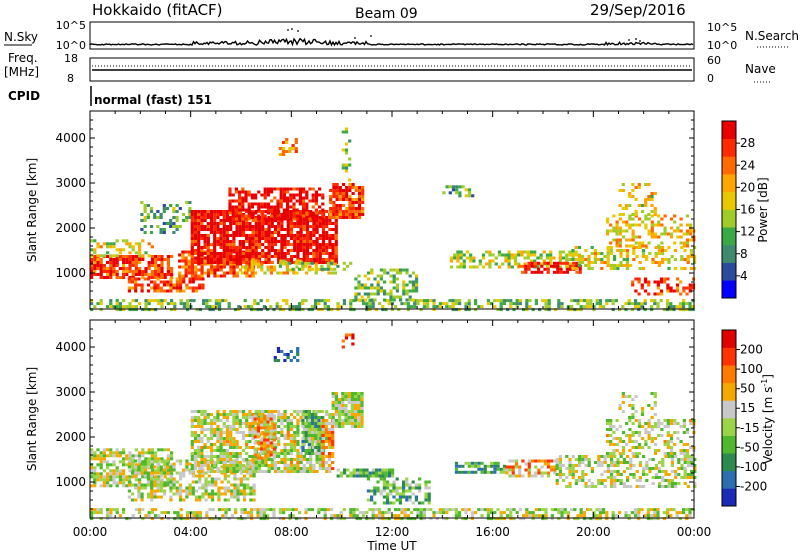 The height and width of the screenshot is (554, 800). I want to click on echo-cell-2083, so click(410, 488).